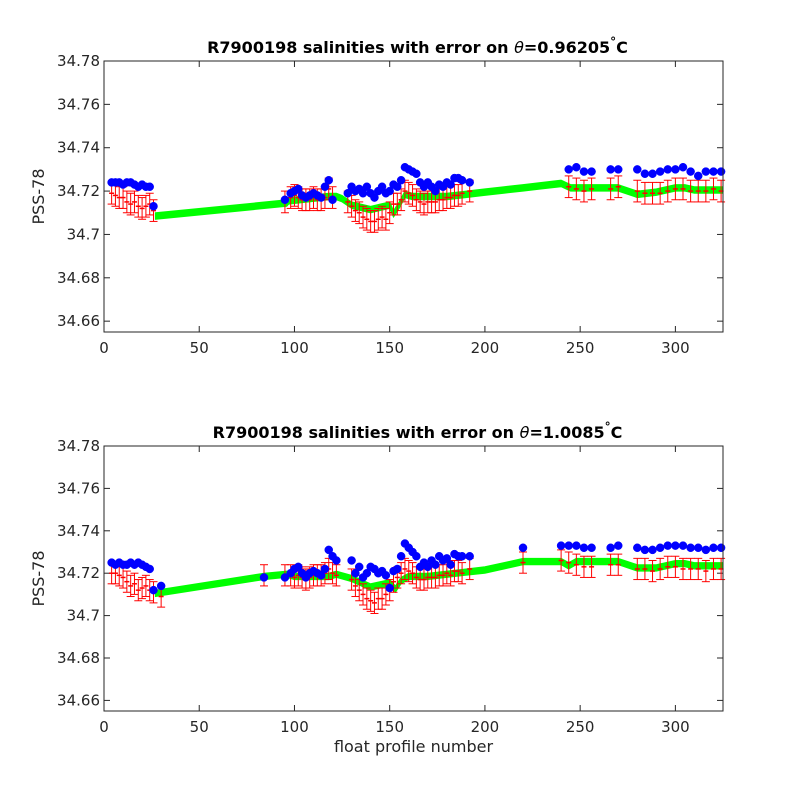  Describe the element at coordinates (78, 488) in the screenshot. I see `y-tick-label: 34.76` at that location.